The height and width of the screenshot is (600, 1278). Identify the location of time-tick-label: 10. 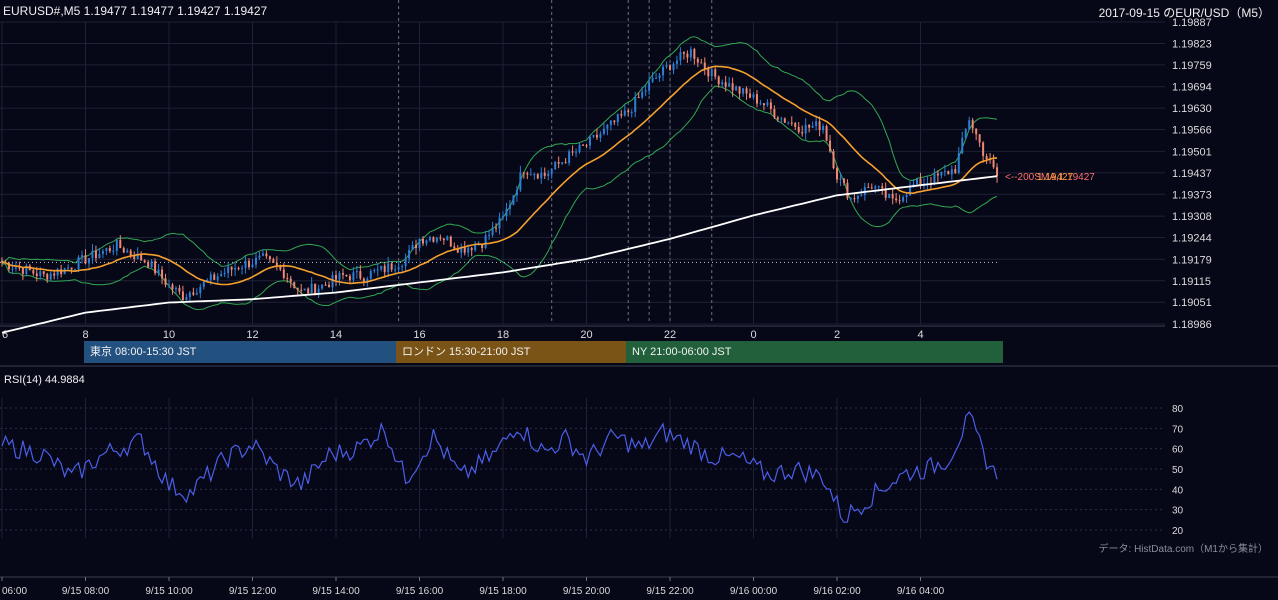
(169, 335).